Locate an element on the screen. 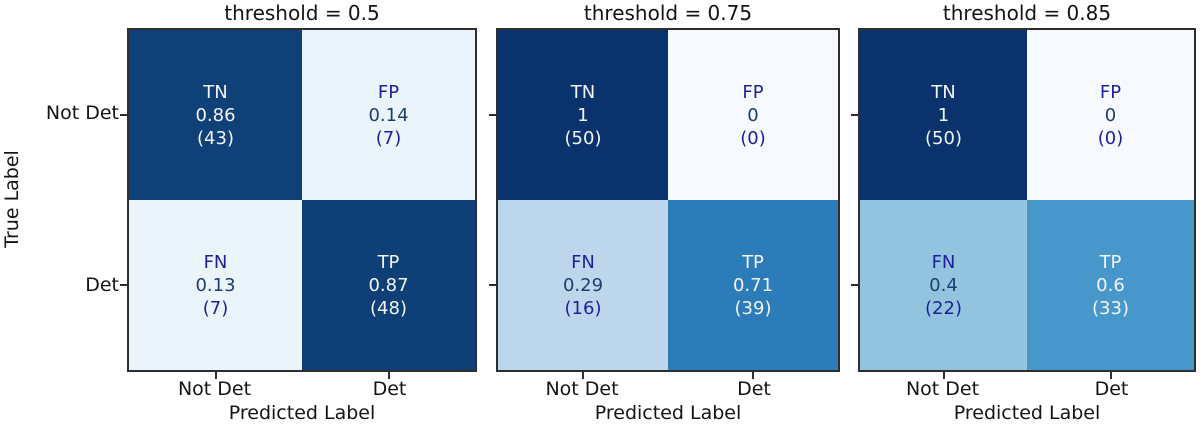 This screenshot has width=1200, height=430. cell-value: 0.14 is located at coordinates (388, 115).